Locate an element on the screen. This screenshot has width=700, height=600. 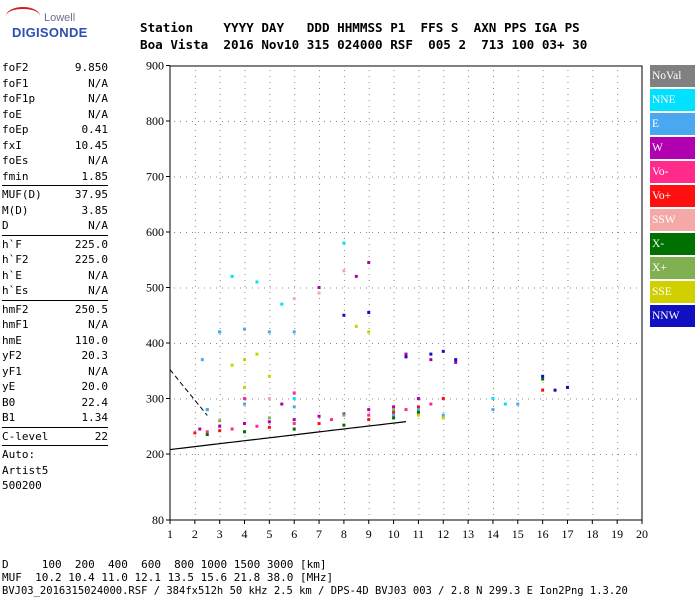
x-tick-label: 16 is located at coordinates (543, 534).